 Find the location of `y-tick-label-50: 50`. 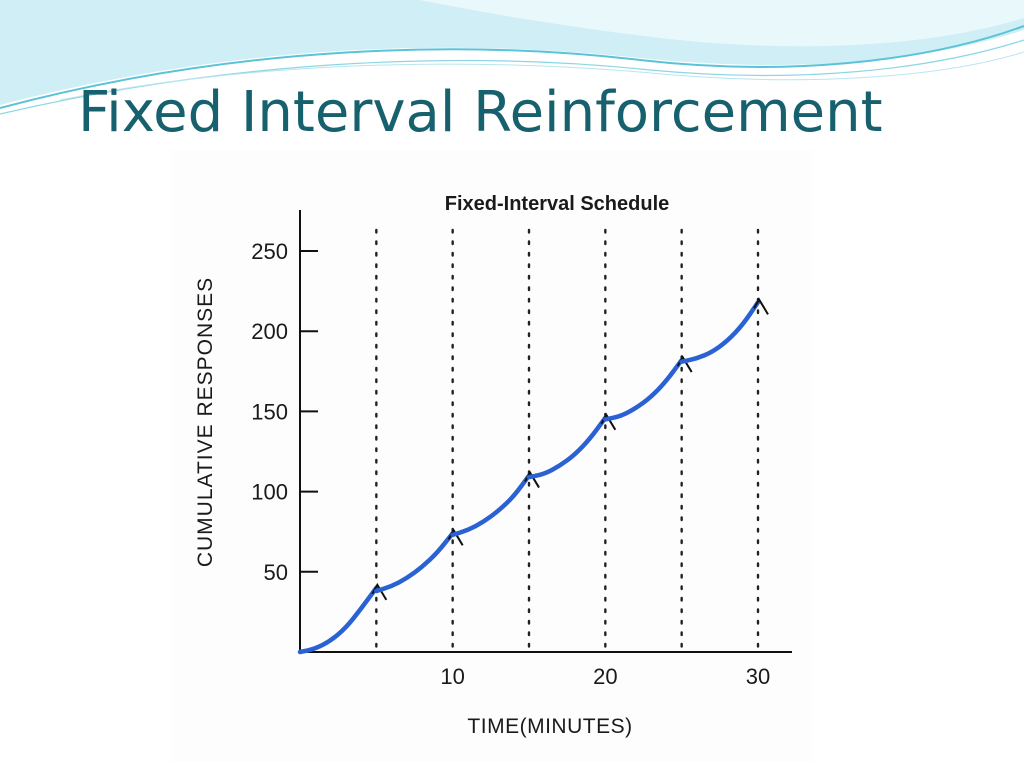

y-tick-label-50: 50 is located at coordinates (276, 572).